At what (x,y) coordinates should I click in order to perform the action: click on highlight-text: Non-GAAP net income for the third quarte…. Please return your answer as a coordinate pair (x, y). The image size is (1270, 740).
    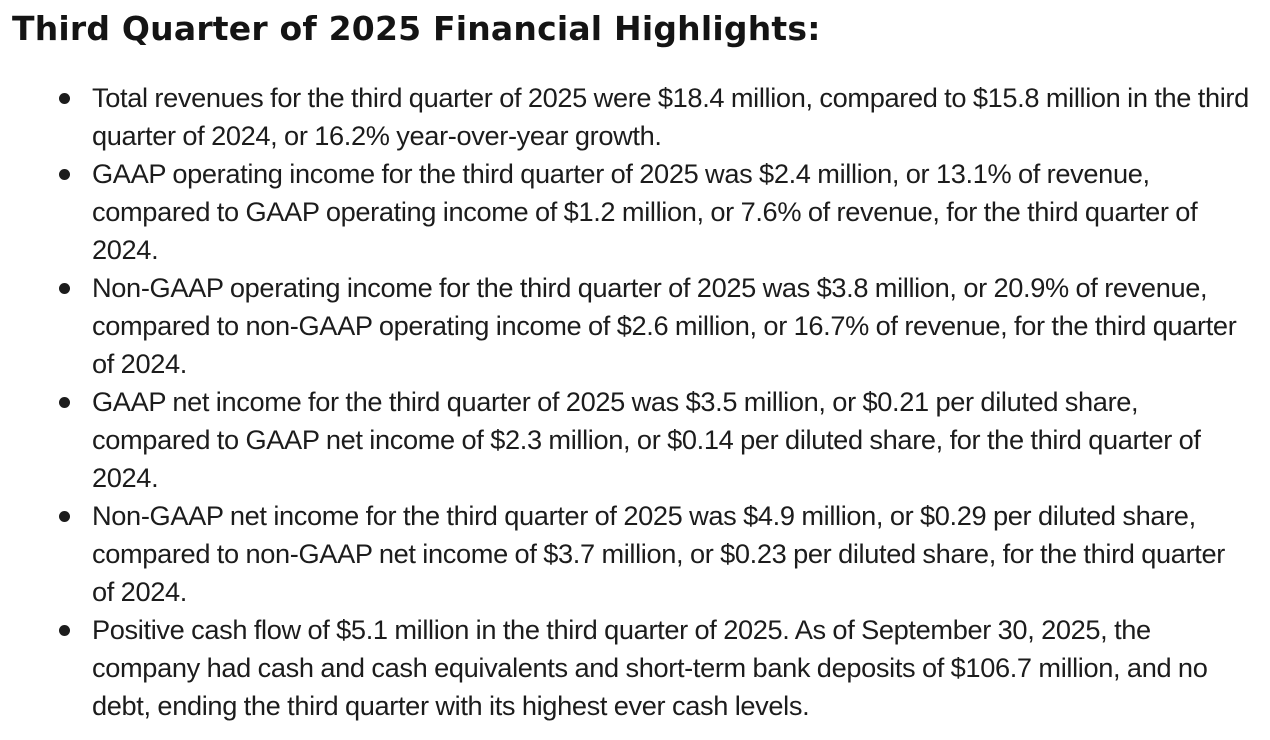
    Looking at the image, I should click on (658, 553).